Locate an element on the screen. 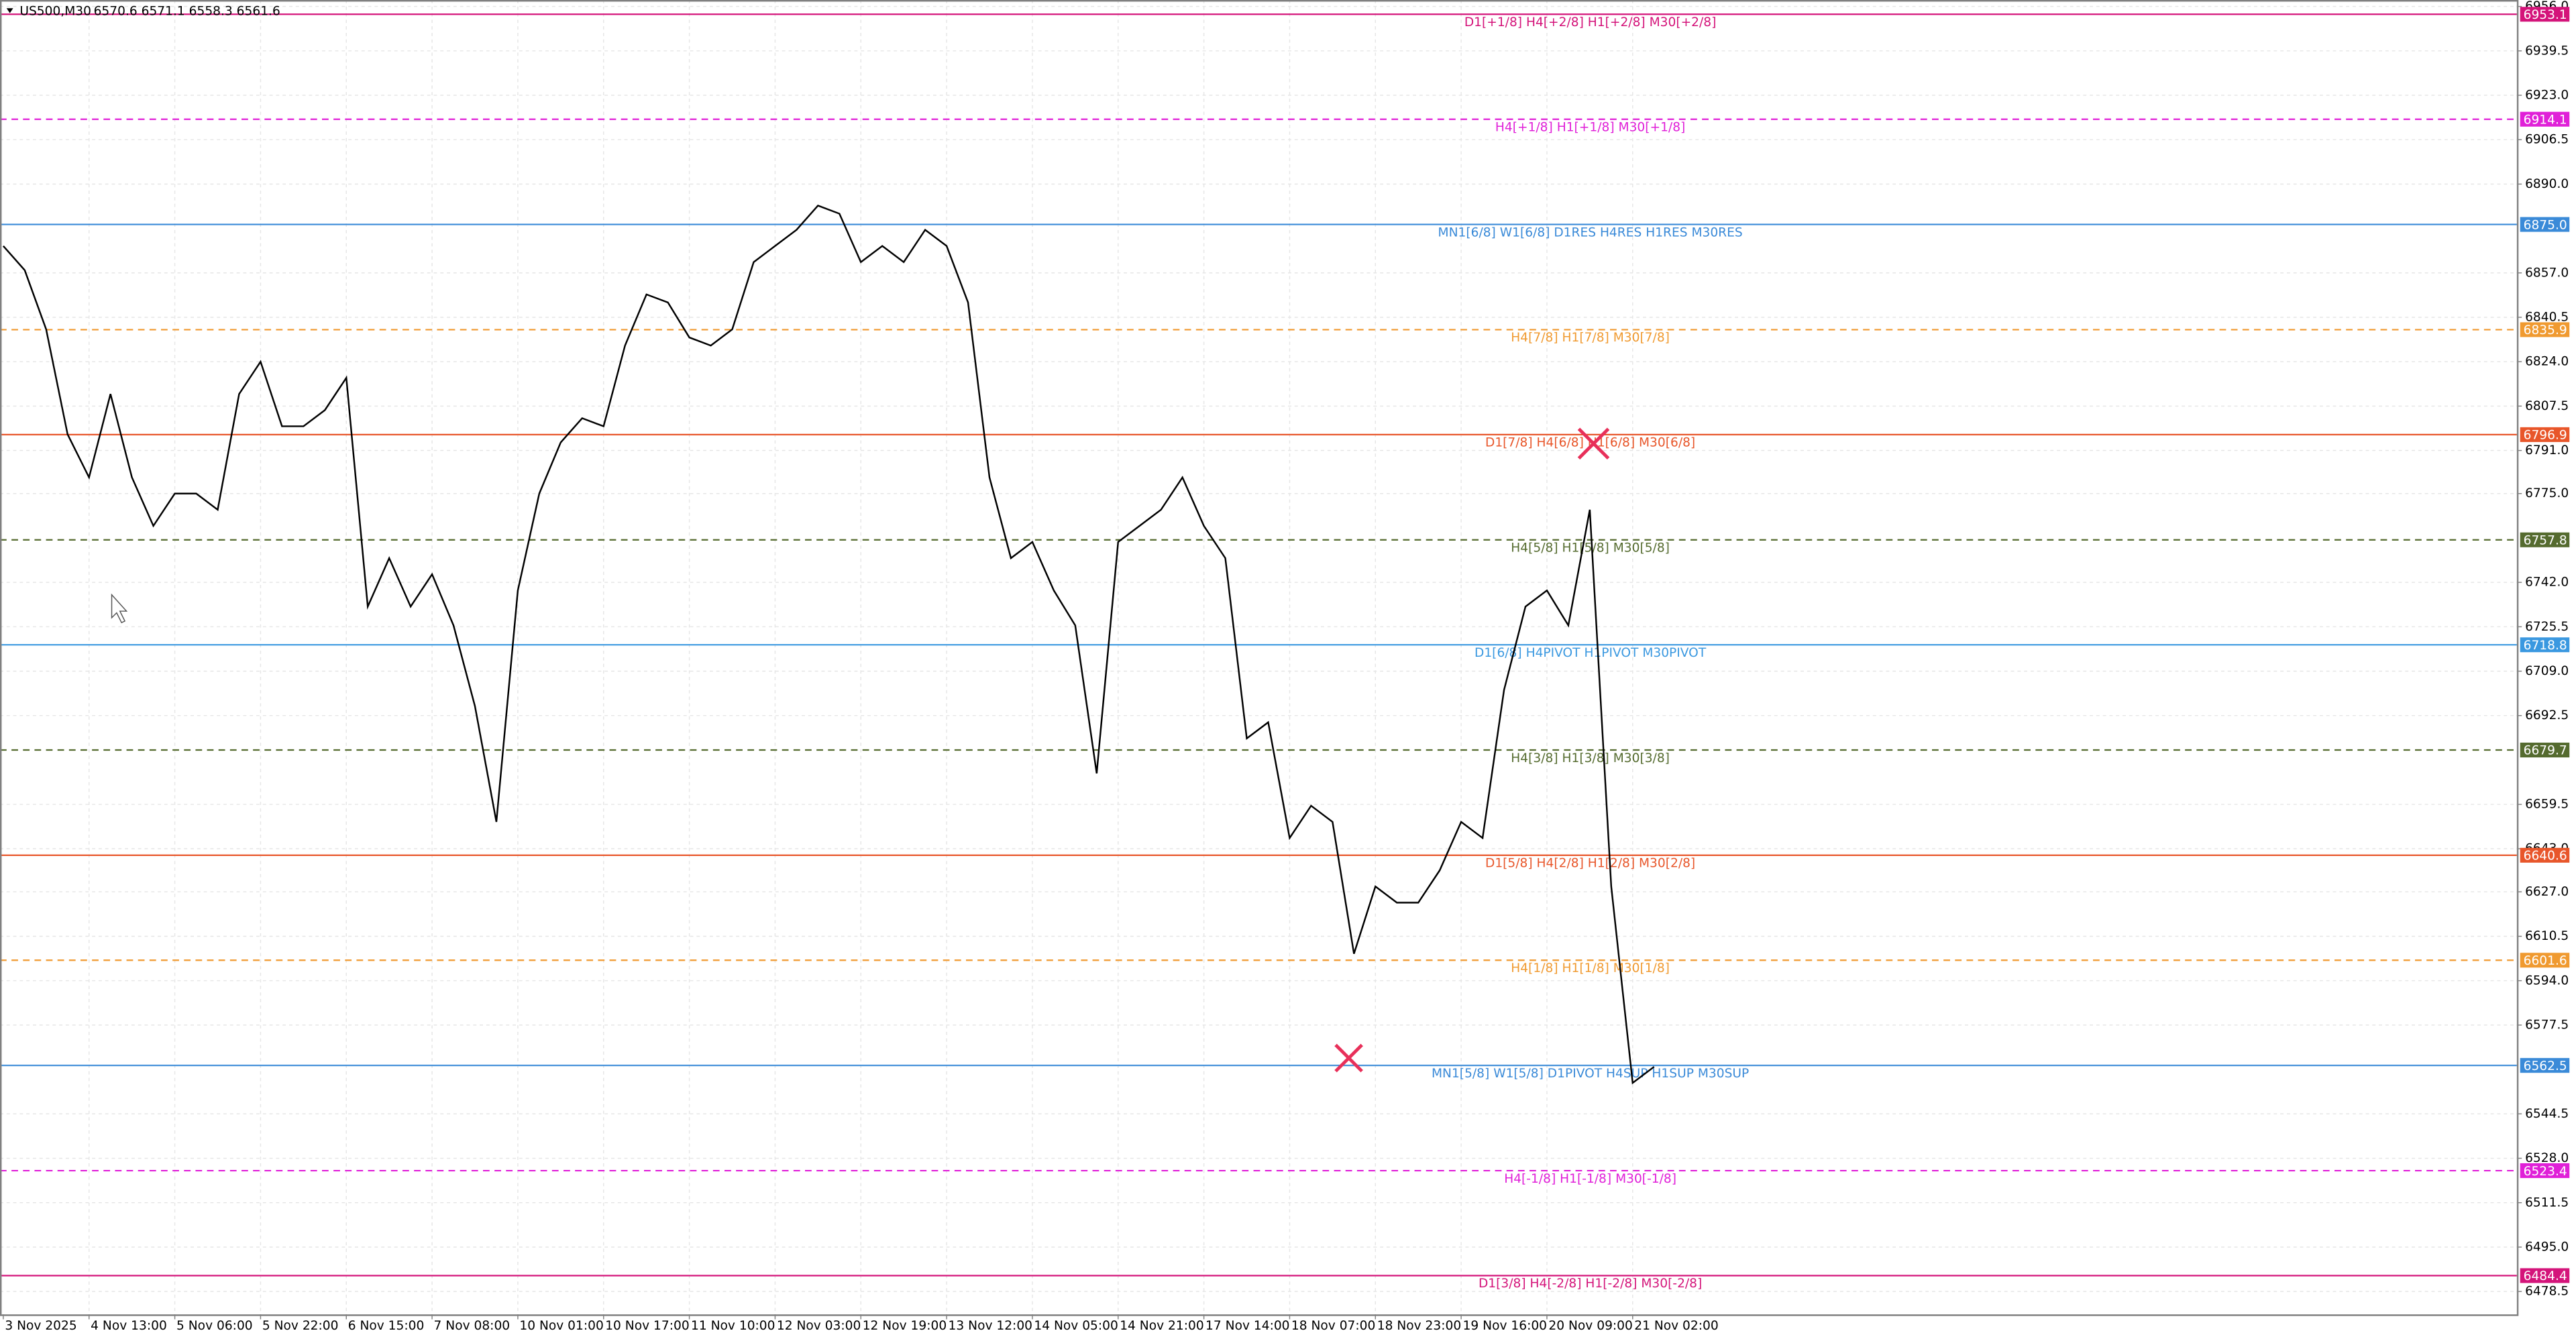 Image resolution: width=2576 pixels, height=1339 pixels. x-tick-label: 11 Nov 10:00 is located at coordinates (733, 1326).